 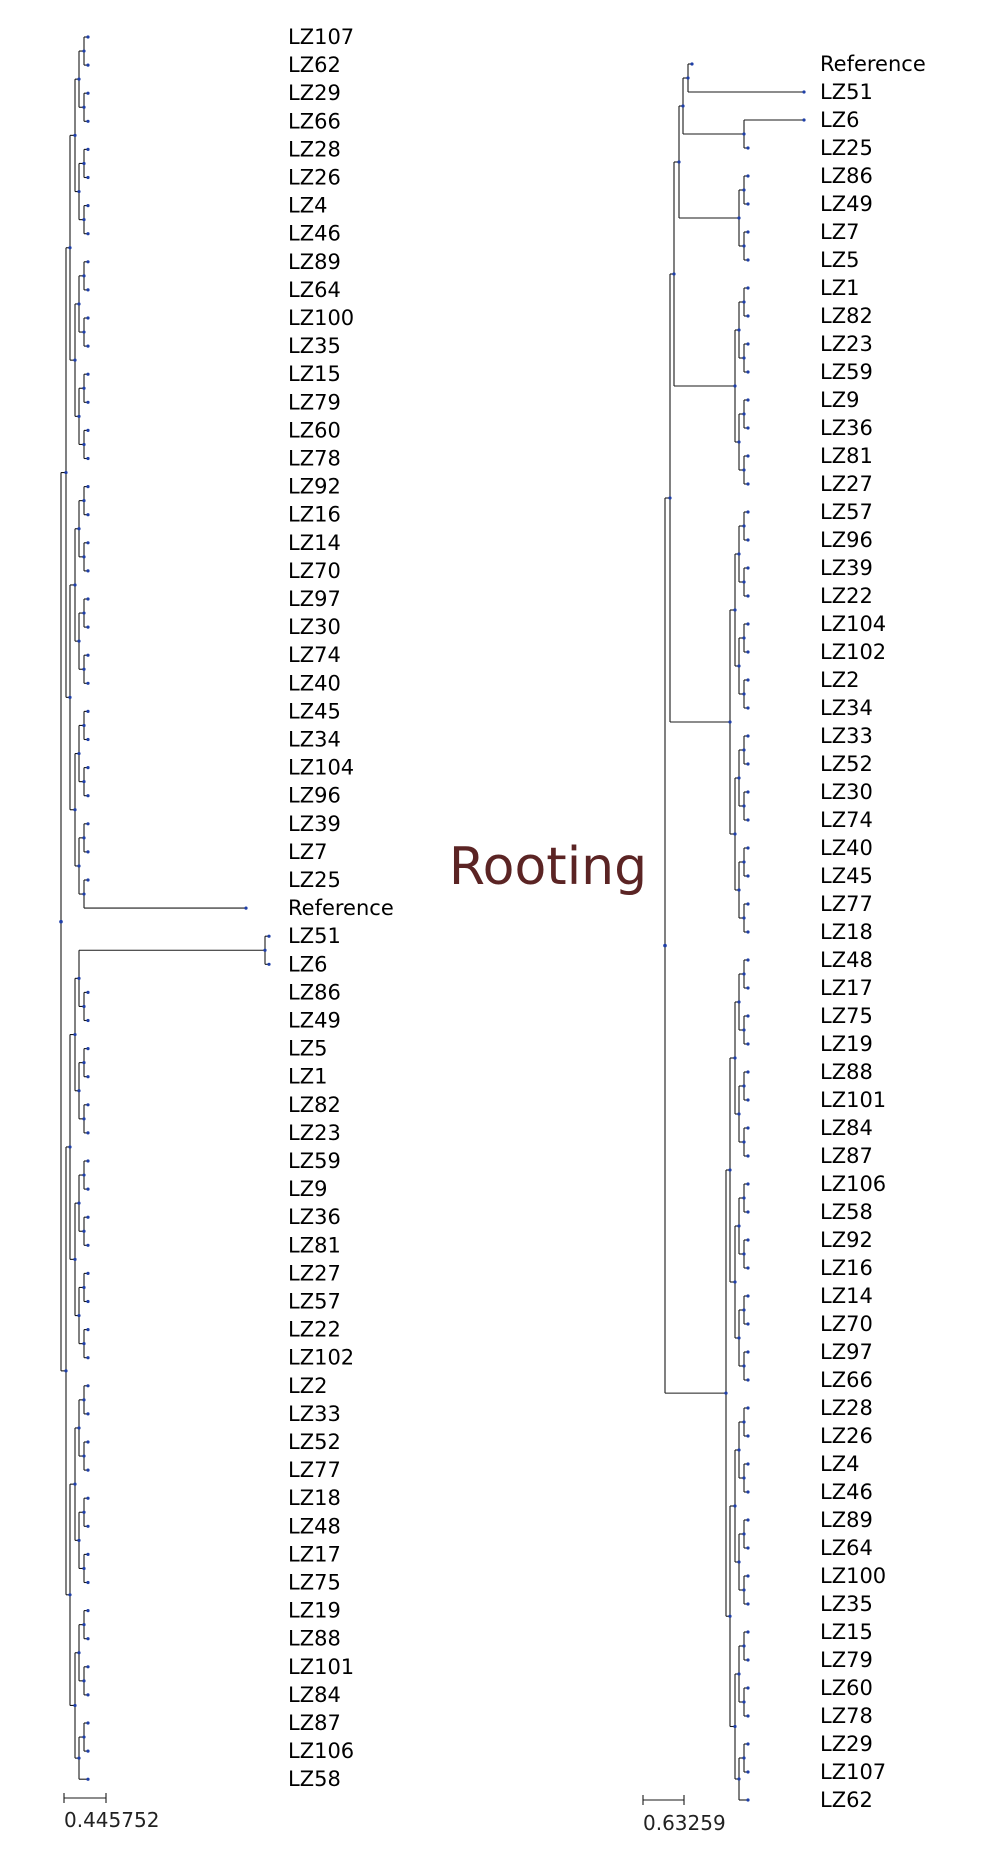 I want to click on left-tree-leaf-label: LZ46, so click(x=314, y=234).